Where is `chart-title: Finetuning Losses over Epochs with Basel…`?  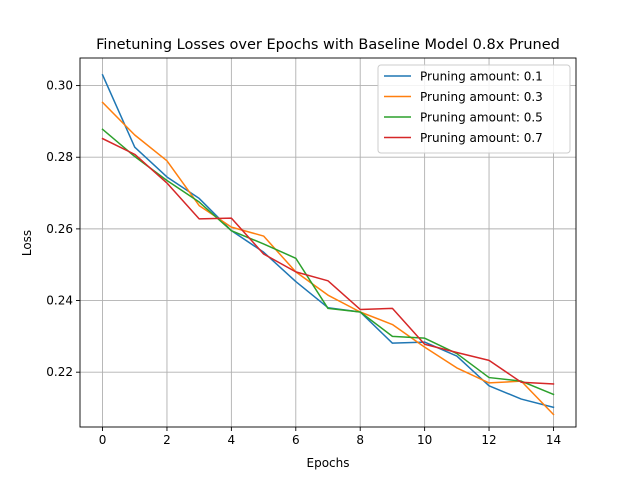 chart-title: Finetuning Losses over Epochs with Basel… is located at coordinates (328, 45).